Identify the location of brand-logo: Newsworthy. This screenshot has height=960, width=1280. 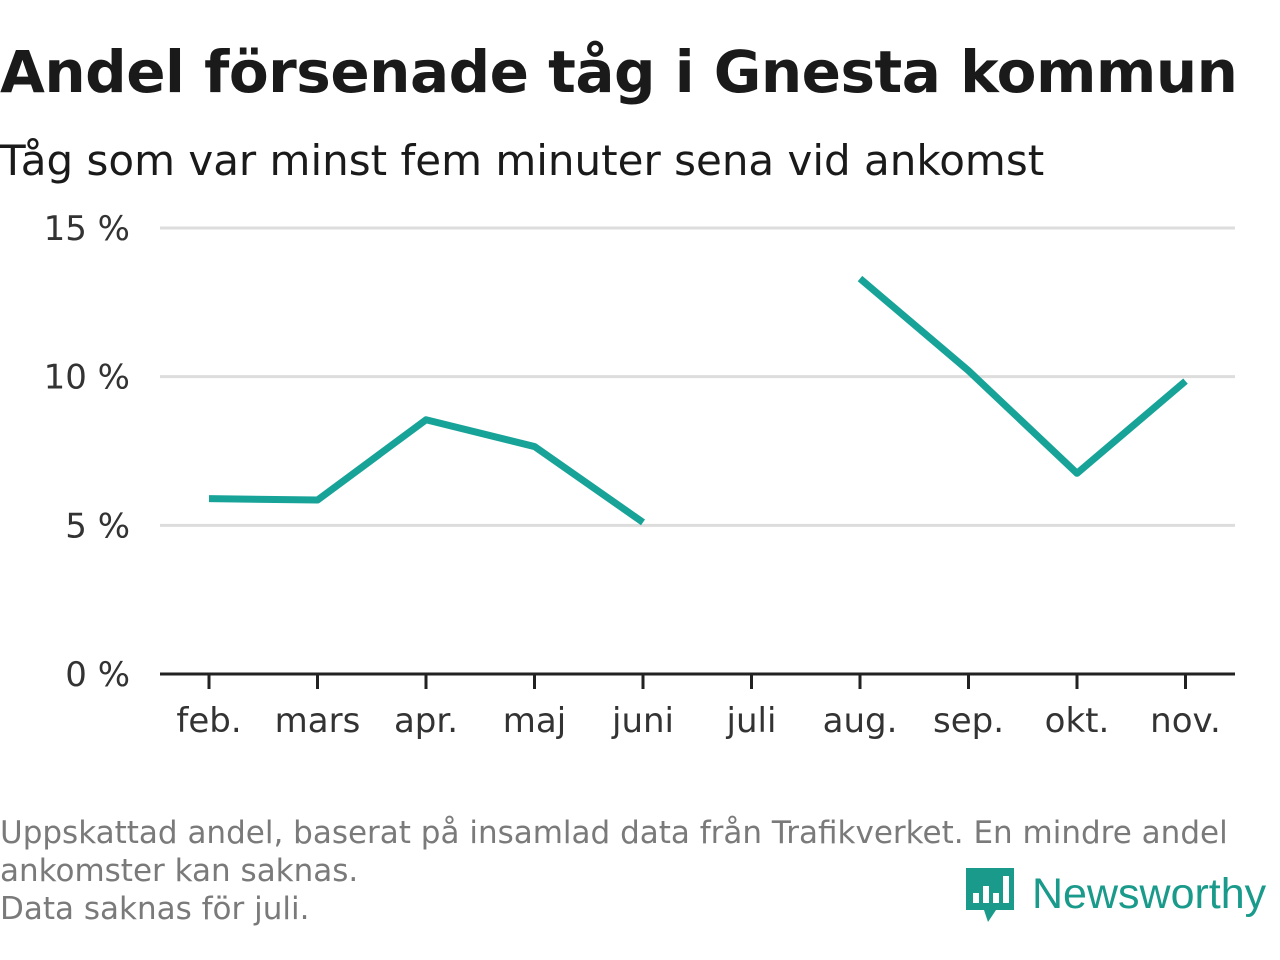
(1115, 894).